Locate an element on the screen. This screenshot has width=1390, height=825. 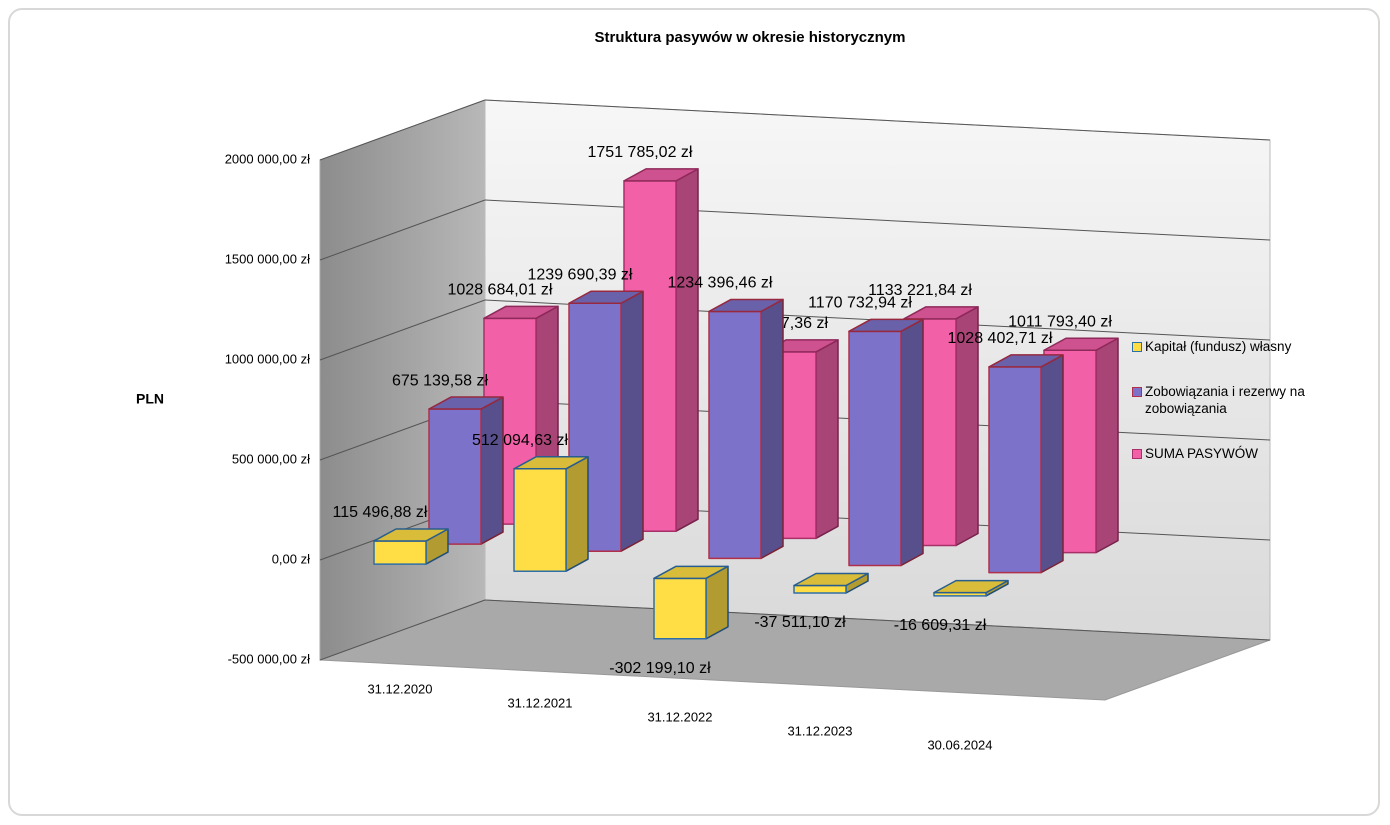
y-tick-label: 1000 000,00 zł is located at coordinates (267, 358).